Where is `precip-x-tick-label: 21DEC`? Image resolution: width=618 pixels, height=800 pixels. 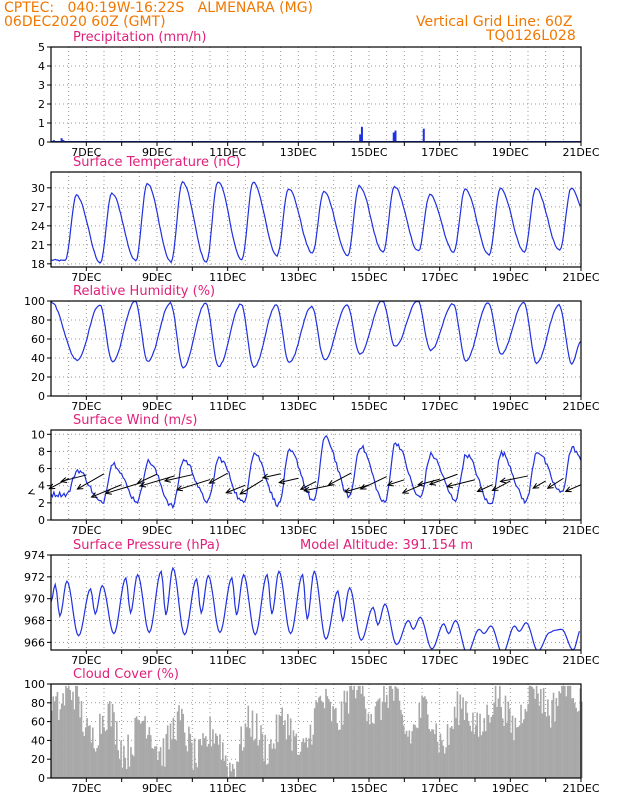
precip-x-tick-label: 21DEC is located at coordinates (580, 152).